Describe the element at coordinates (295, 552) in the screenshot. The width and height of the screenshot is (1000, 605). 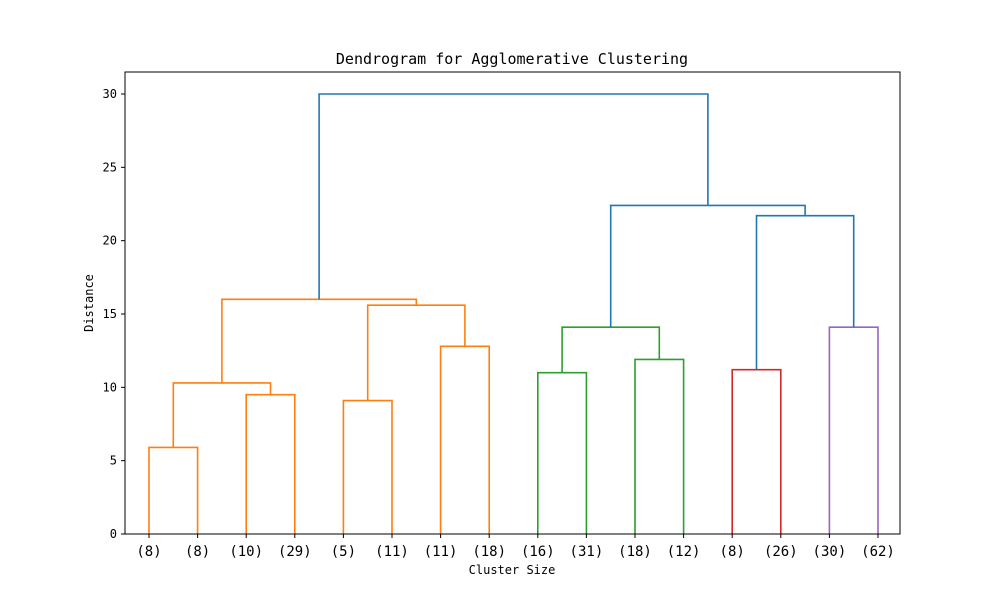
I see `x-tick-label: (29)` at that location.